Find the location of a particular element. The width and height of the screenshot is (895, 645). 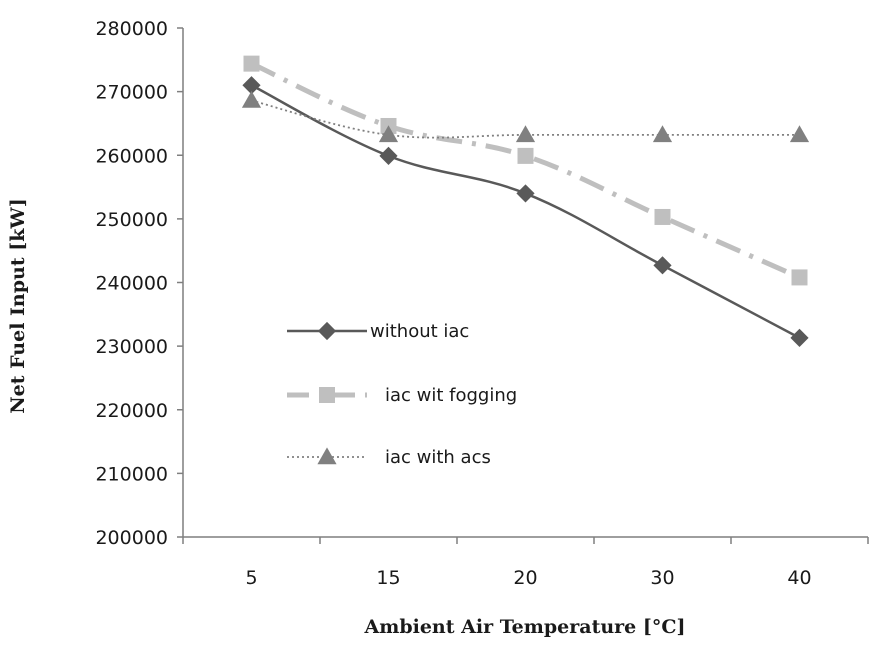

y-tick-label: 220000 is located at coordinates (131, 411).